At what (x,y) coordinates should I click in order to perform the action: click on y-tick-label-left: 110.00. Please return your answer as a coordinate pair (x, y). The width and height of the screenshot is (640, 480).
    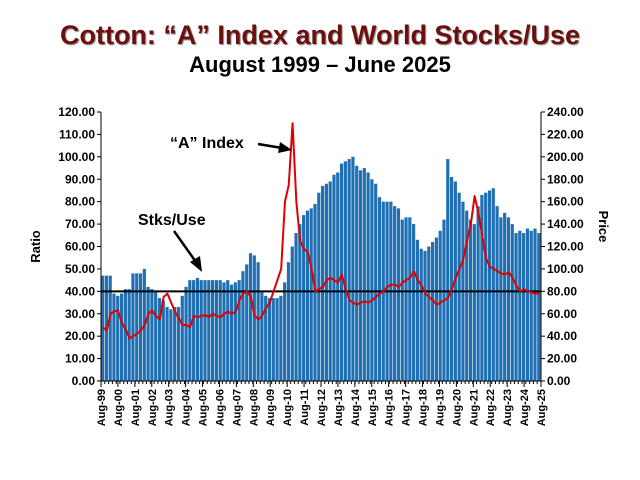
    Looking at the image, I should click on (77, 134).